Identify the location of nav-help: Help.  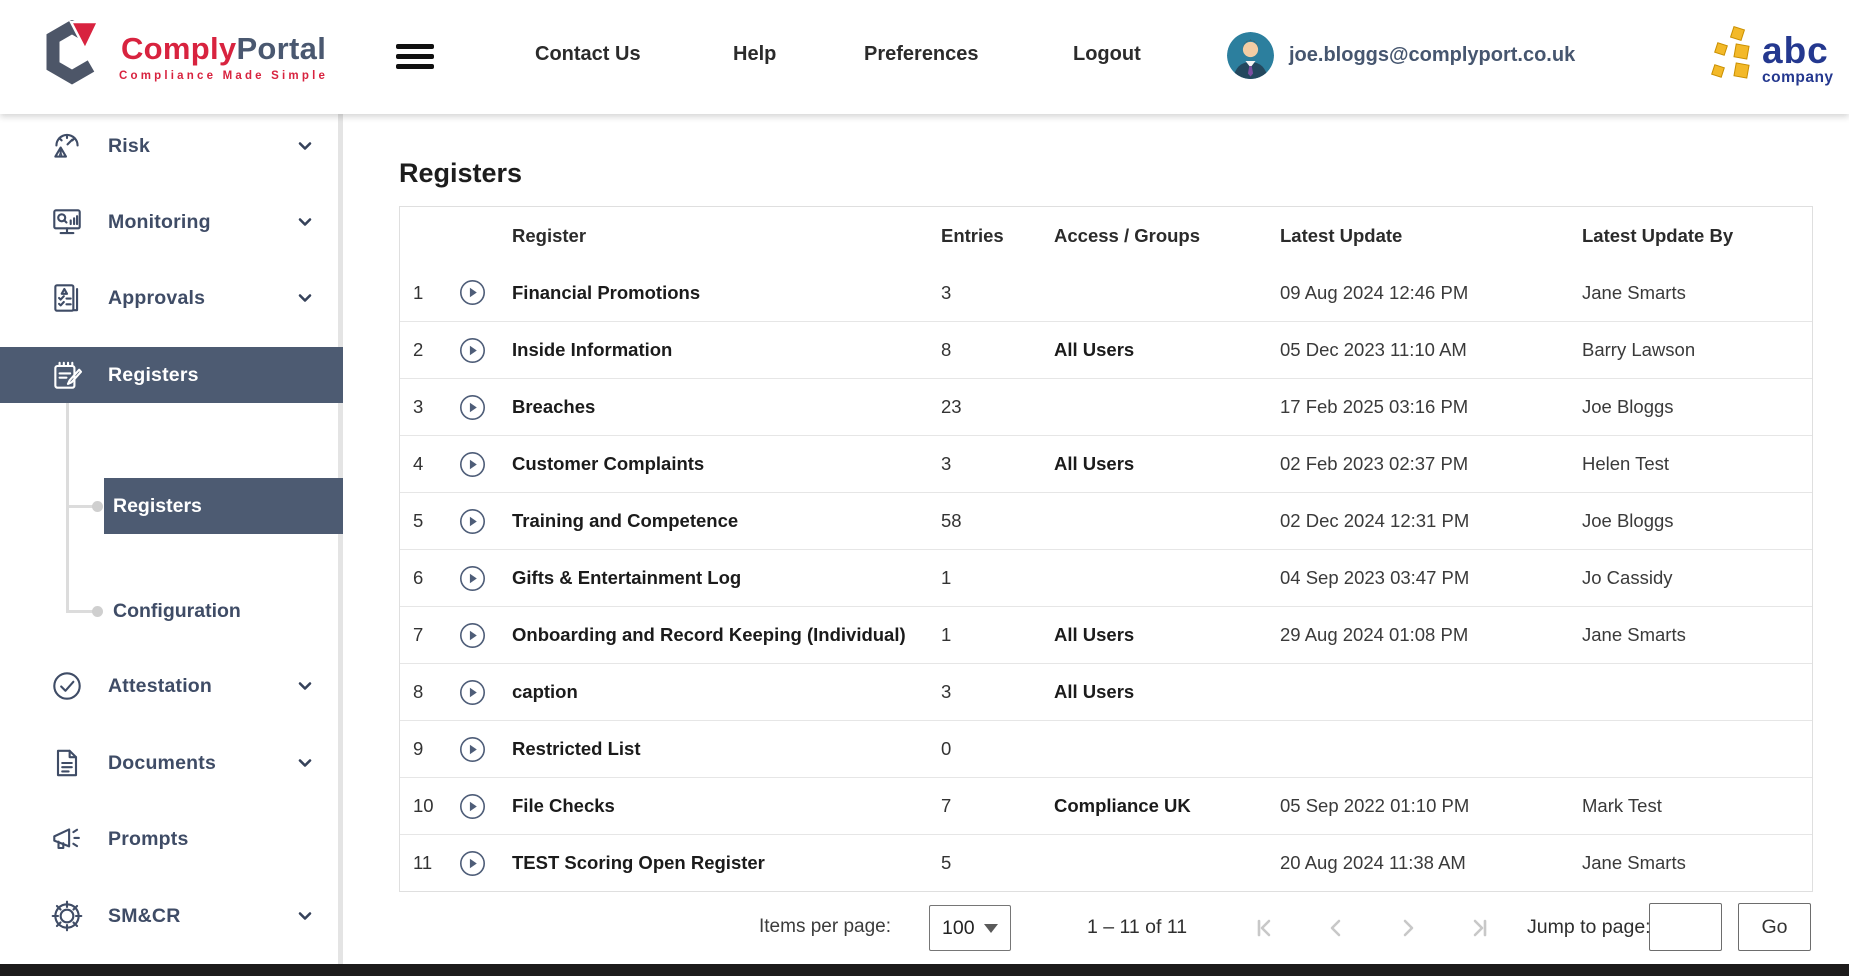
(755, 54).